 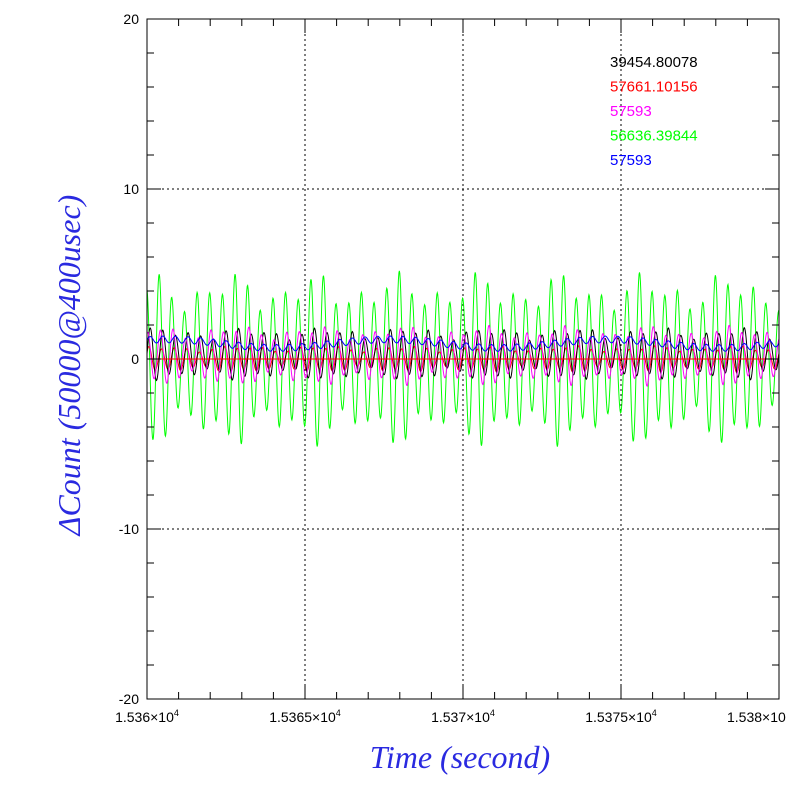 What do you see at coordinates (147, 716) in the screenshot?
I see `x-tick-label: 1.536×10⁴` at bounding box center [147, 716].